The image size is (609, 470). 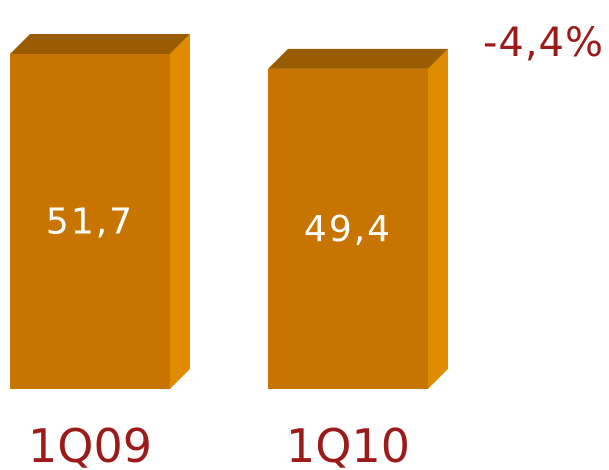 What do you see at coordinates (543, 43) in the screenshot?
I see `change-annotation: -4,4%` at bounding box center [543, 43].